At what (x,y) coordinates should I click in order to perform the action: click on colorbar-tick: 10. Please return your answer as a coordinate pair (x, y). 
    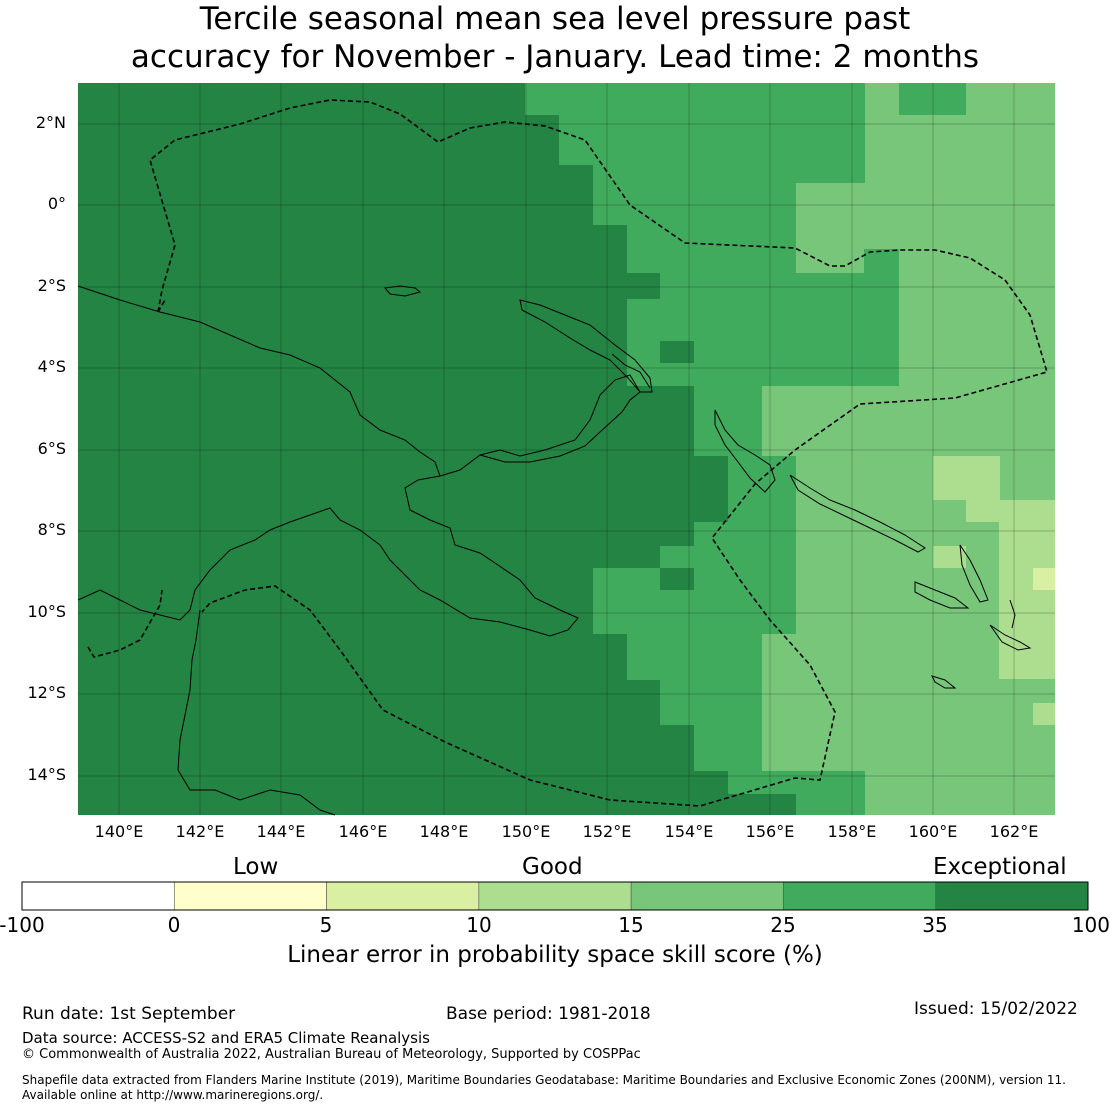
    Looking at the image, I should click on (479, 925).